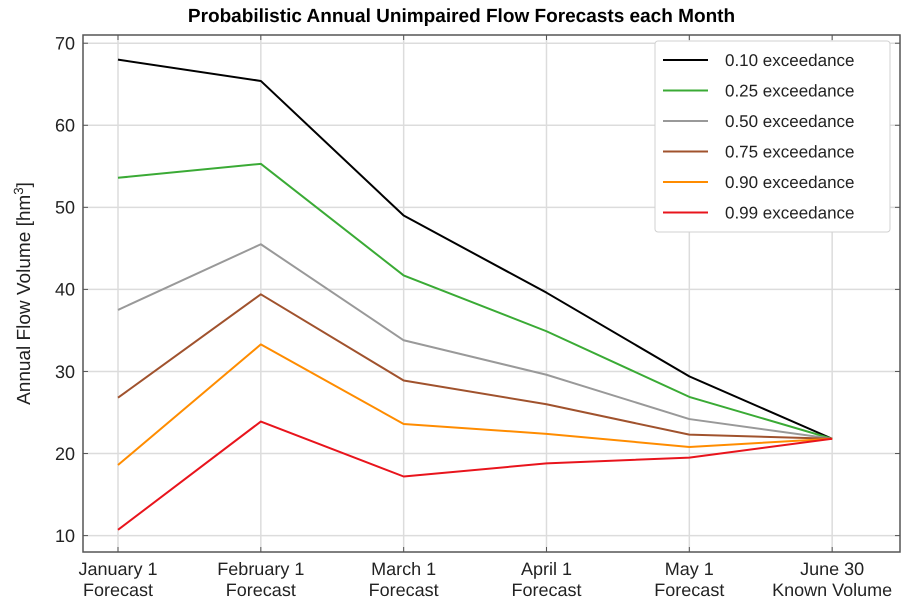  I want to click on y-tick-label: 10, so click(64, 536).